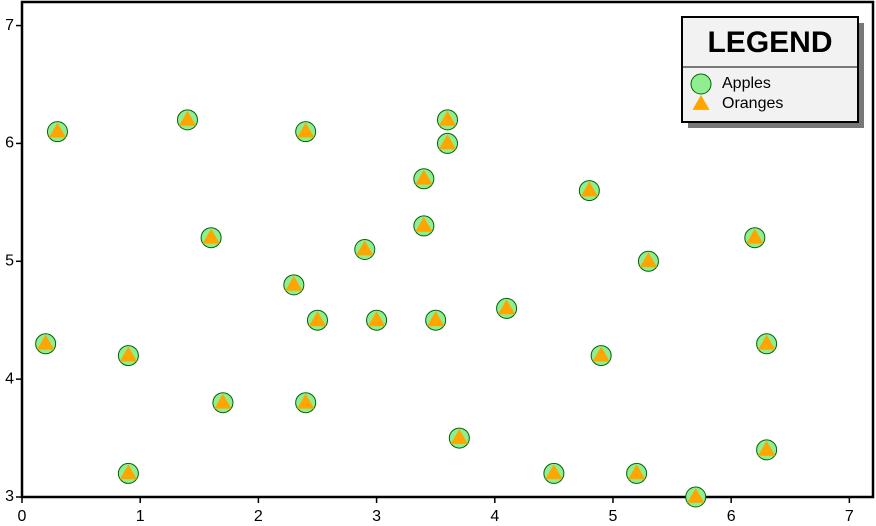  I want to click on x-tick-label: 5, so click(613, 516).